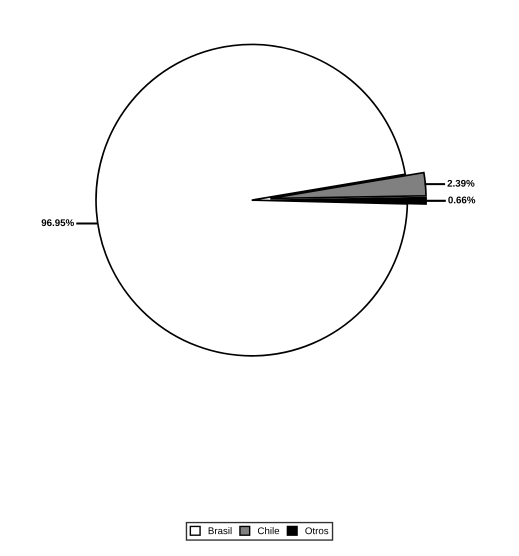 This screenshot has height=556, width=519. I want to click on legend-label: Otros, so click(316, 530).